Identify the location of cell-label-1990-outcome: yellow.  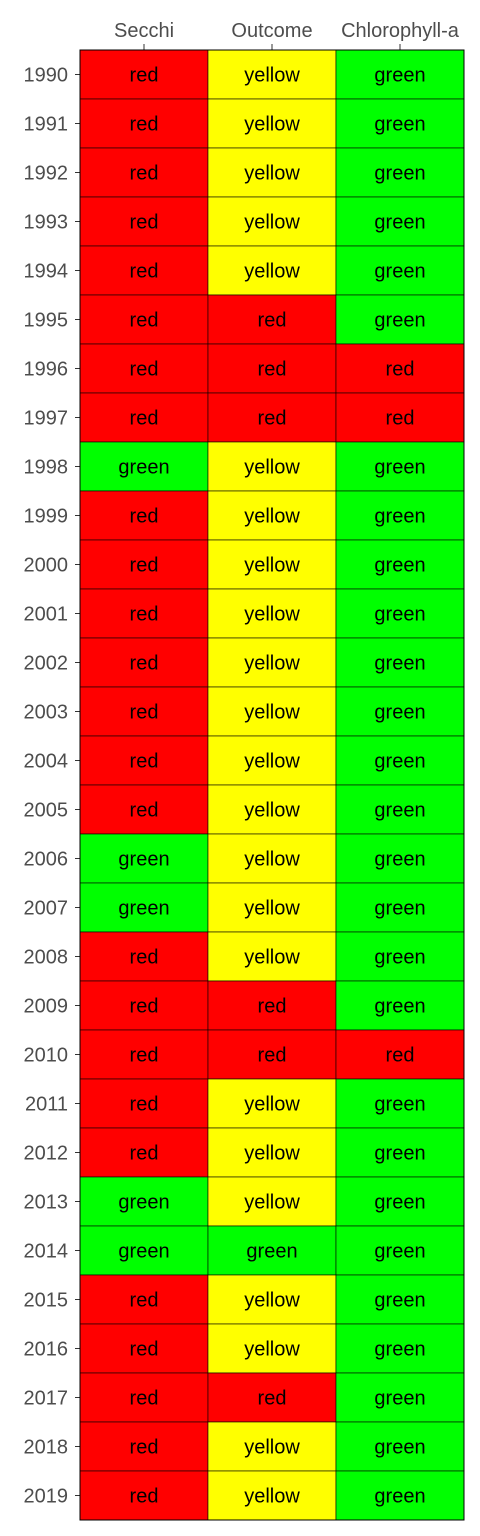
(272, 76).